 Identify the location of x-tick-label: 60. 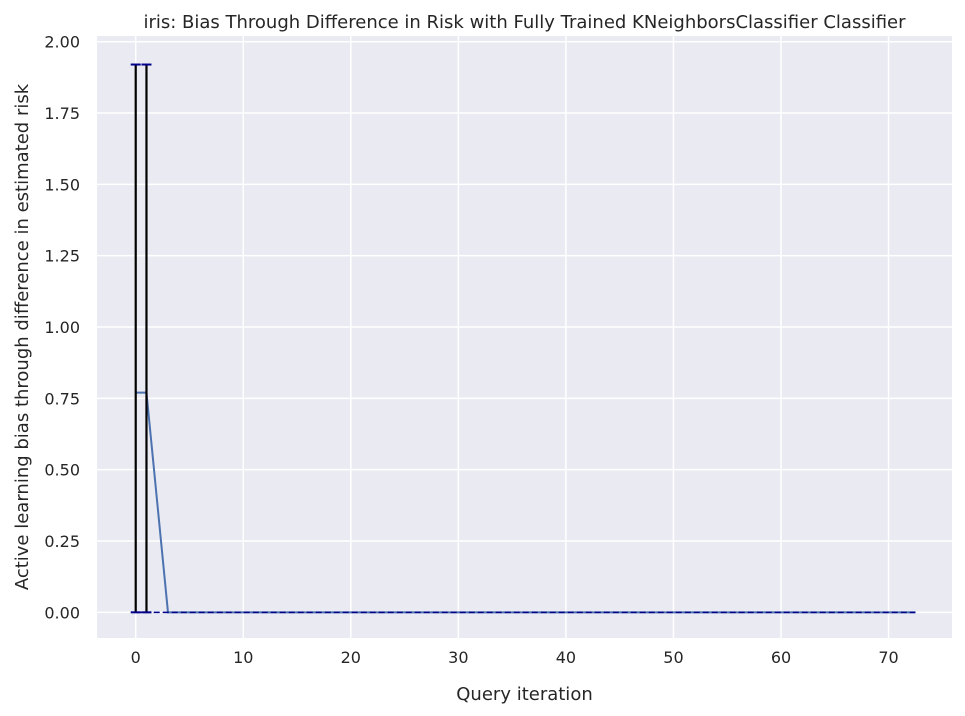
(781, 657).